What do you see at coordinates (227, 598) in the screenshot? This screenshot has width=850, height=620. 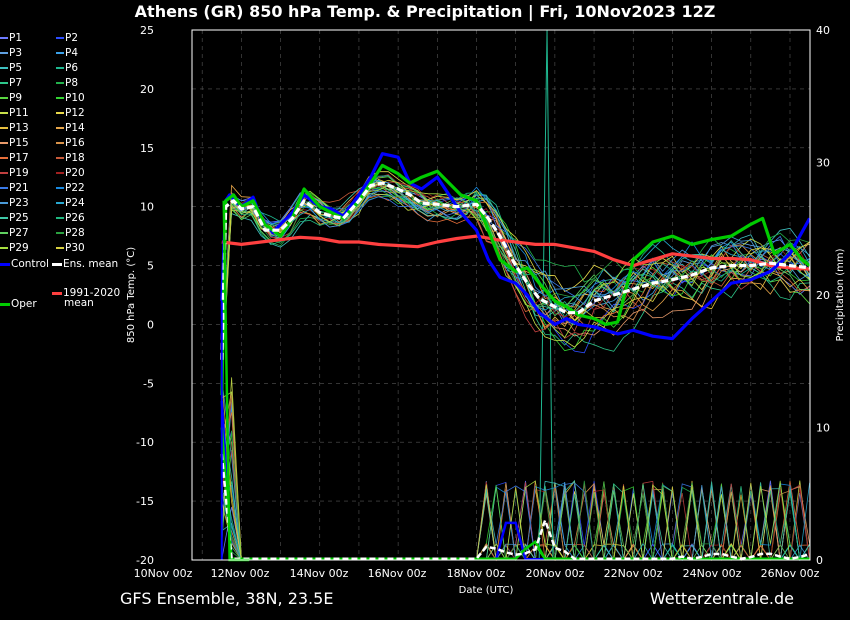 I see `model-info: GFS Ensemble, 38N, 23.5E` at bounding box center [227, 598].